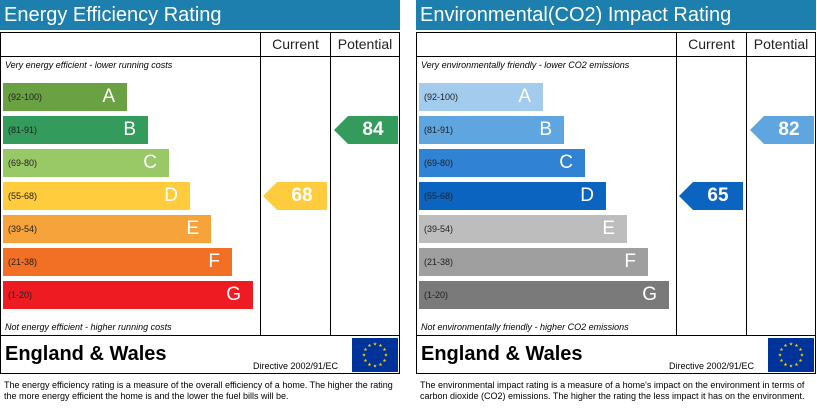 This screenshot has width=817, height=419. I want to click on rating-band-c: (69-80) C, so click(502, 163).